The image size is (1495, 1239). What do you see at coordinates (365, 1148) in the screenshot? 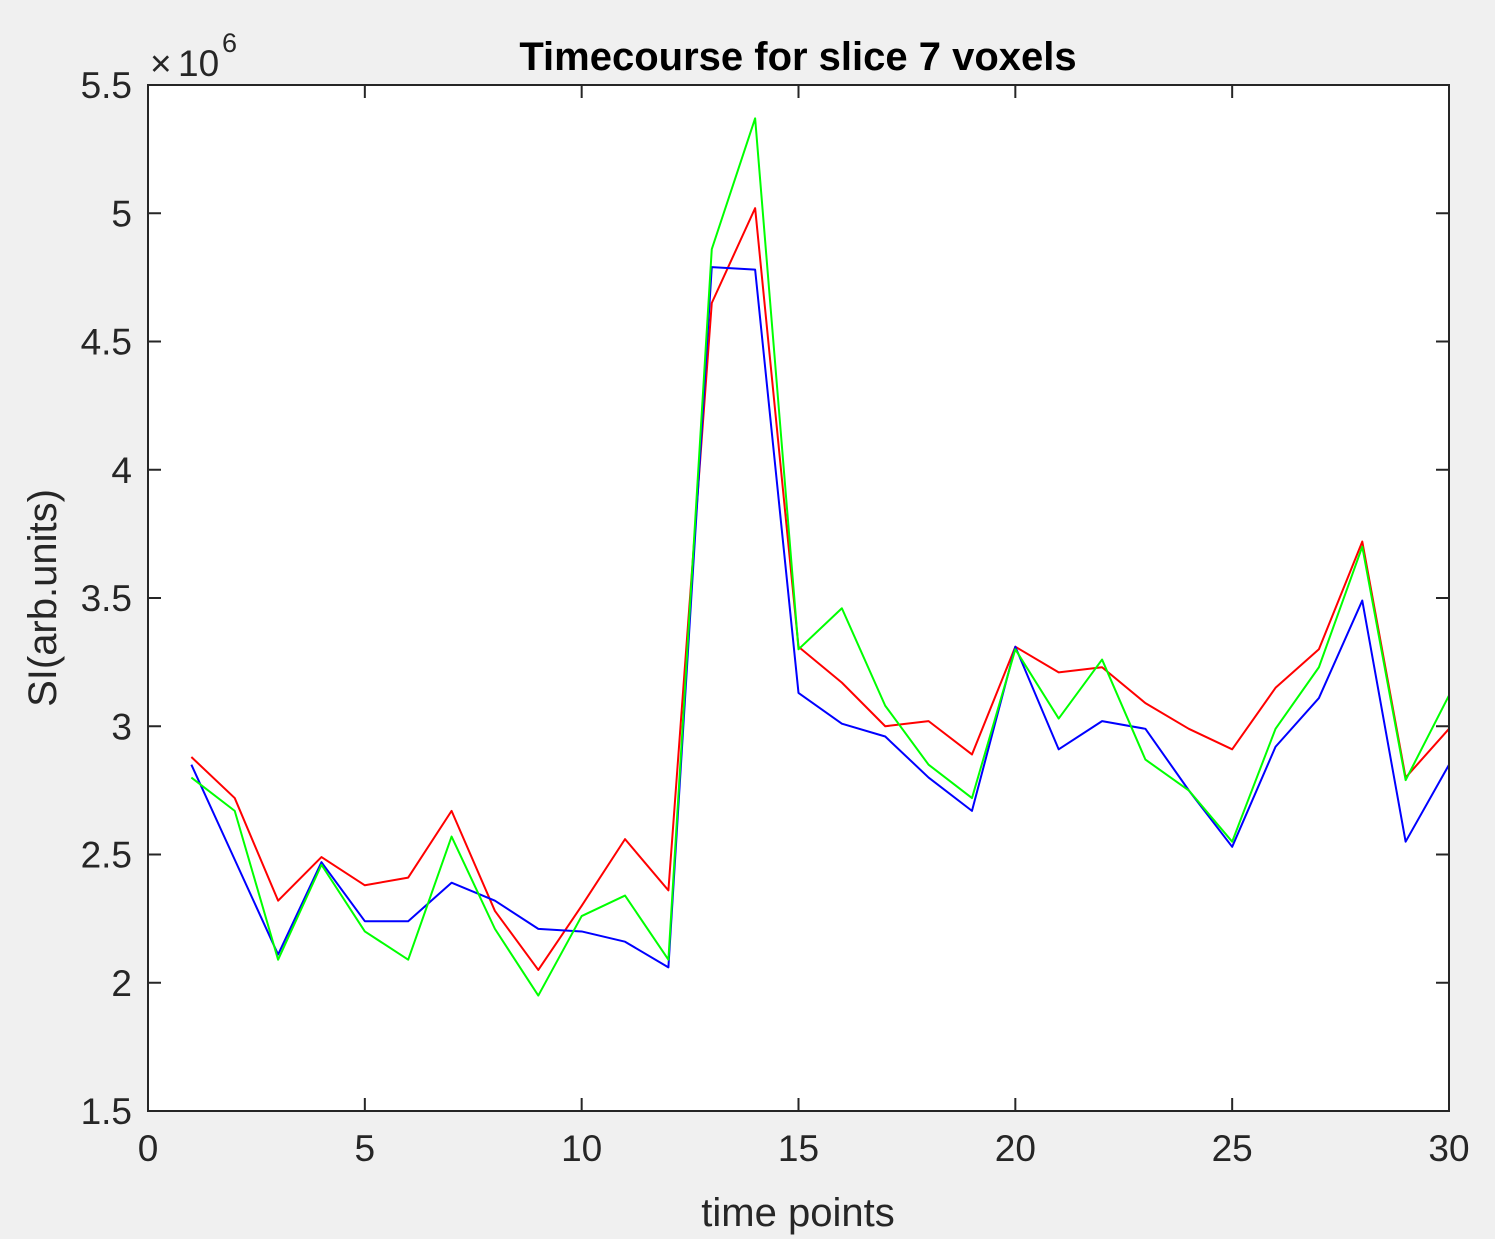
I see `x-tick-label: 5` at bounding box center [365, 1148].